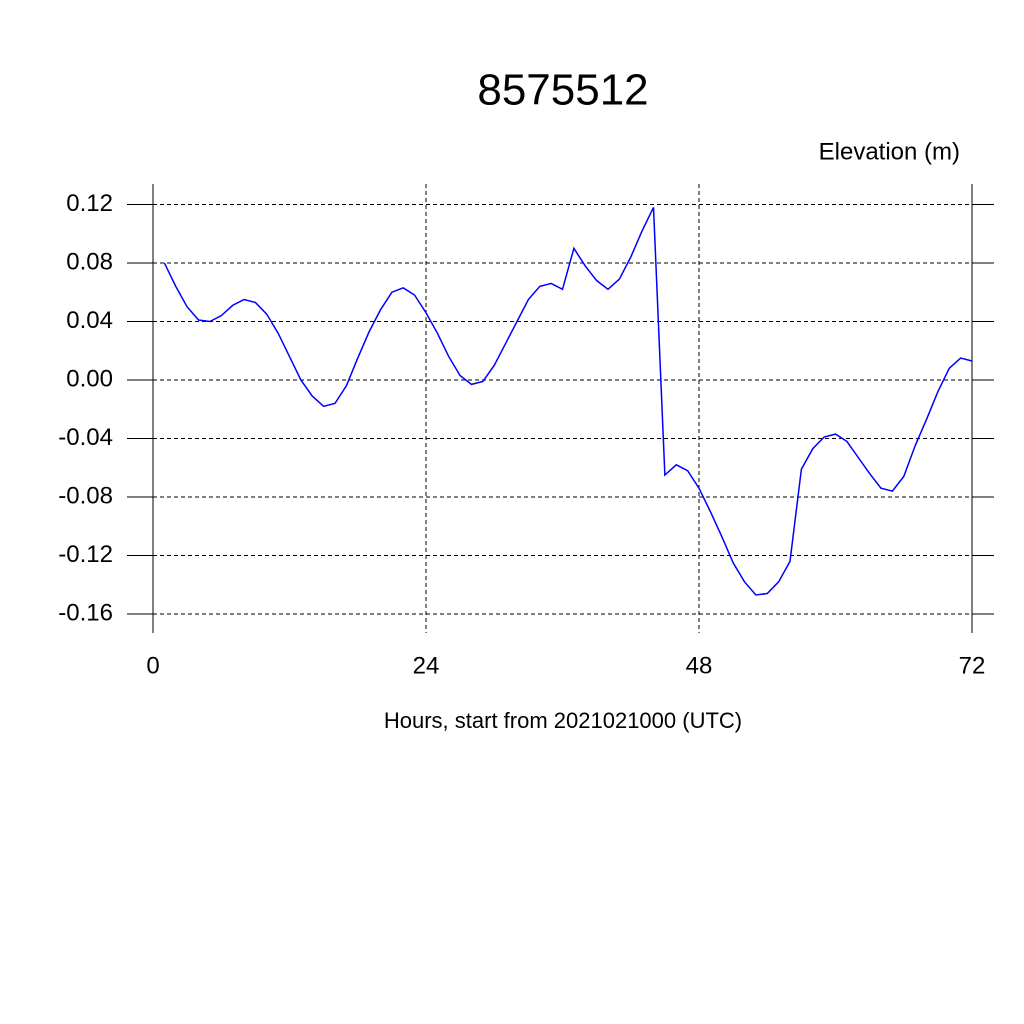 The height and width of the screenshot is (1024, 1024). Describe the element at coordinates (85, 495) in the screenshot. I see `y-tick-label: -0.08` at that location.